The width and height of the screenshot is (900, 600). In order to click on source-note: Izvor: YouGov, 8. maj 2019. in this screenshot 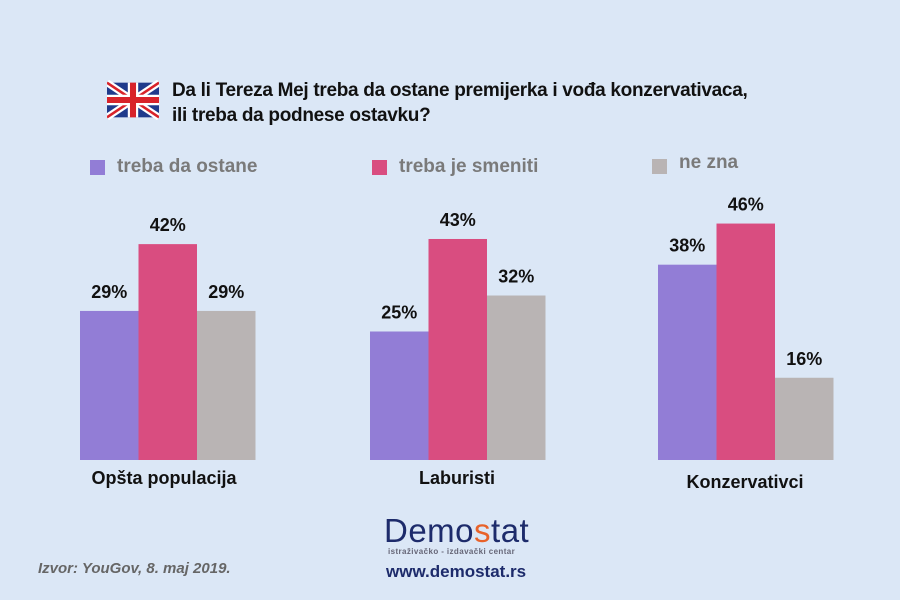, I will do `click(134, 568)`.